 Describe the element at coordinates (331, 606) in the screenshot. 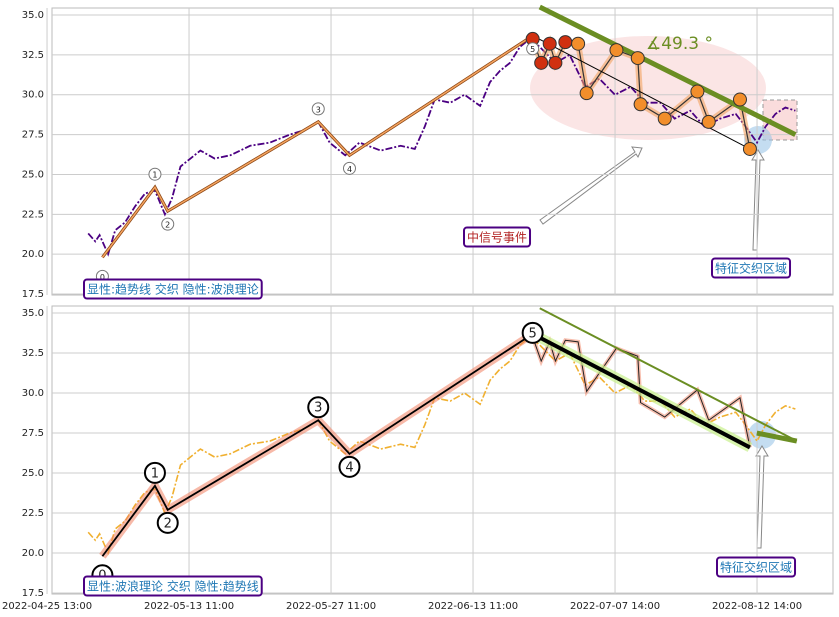

I see `x-tick-label: 2022-05-27 11:00` at that location.